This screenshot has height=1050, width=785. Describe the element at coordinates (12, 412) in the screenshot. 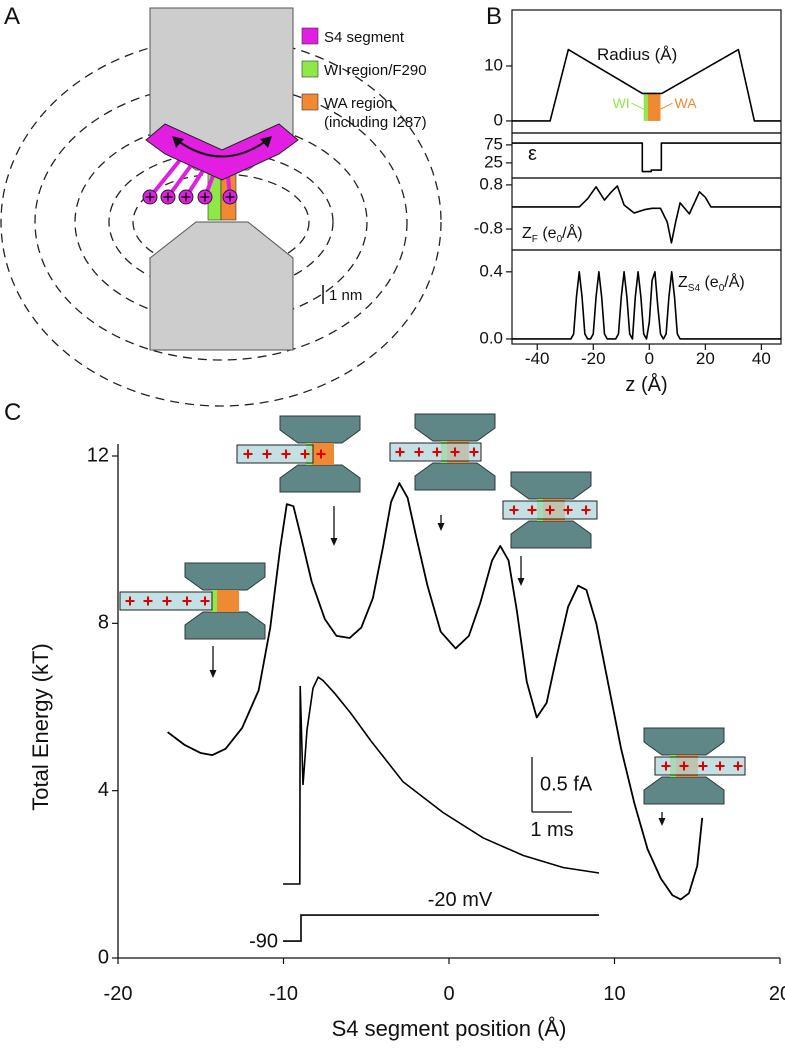

I see `panel-label: C` at that location.